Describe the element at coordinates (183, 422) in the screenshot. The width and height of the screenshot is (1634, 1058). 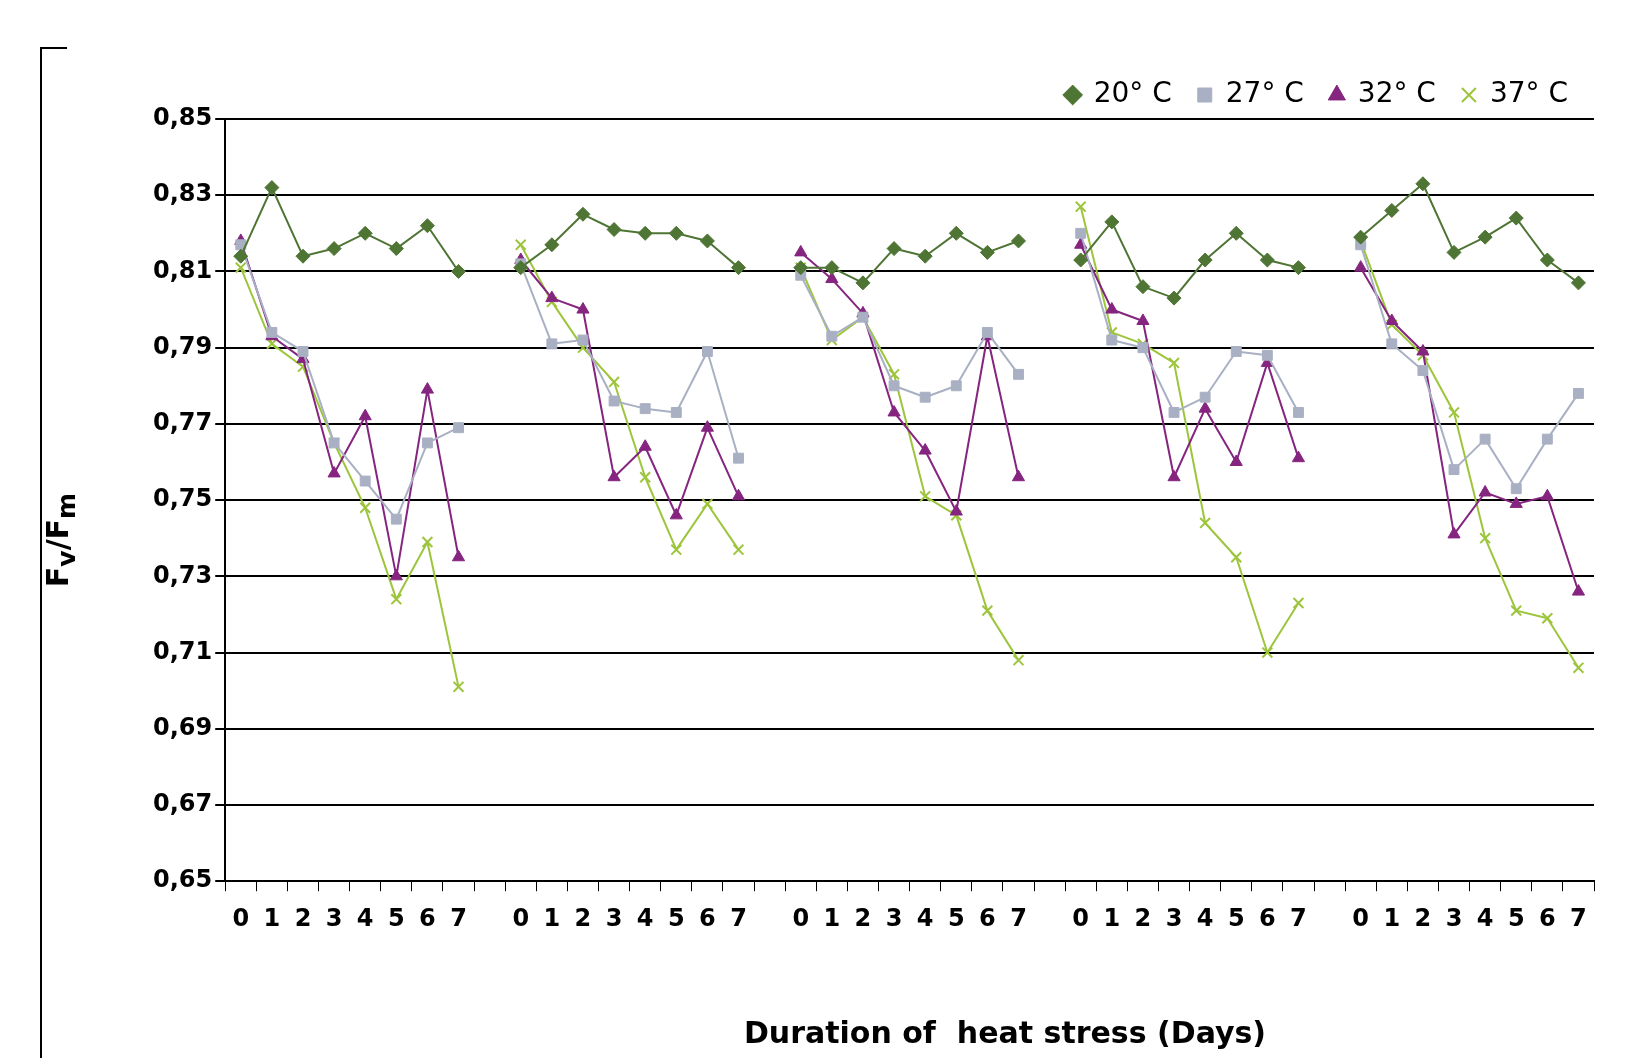
I see `y-tick-label: 0,77` at that location.